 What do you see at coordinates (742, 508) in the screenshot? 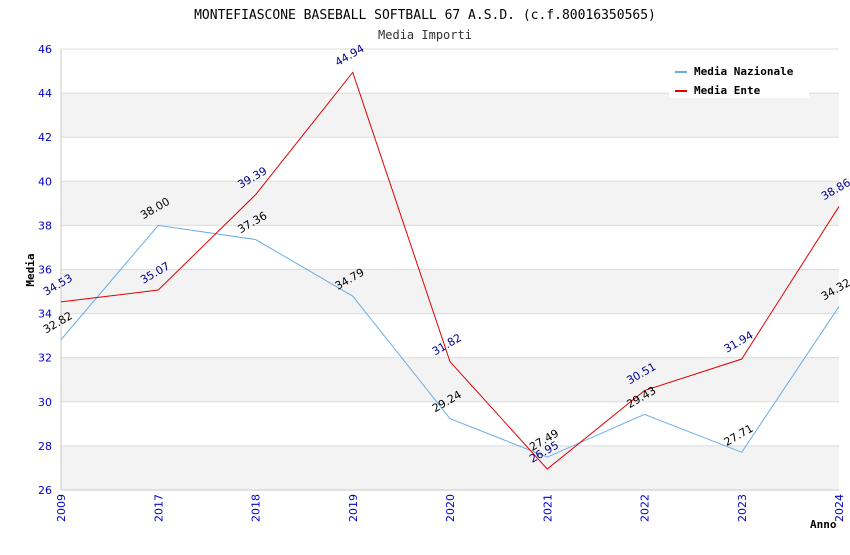
I see `x-tick-label: 2023` at bounding box center [742, 508].